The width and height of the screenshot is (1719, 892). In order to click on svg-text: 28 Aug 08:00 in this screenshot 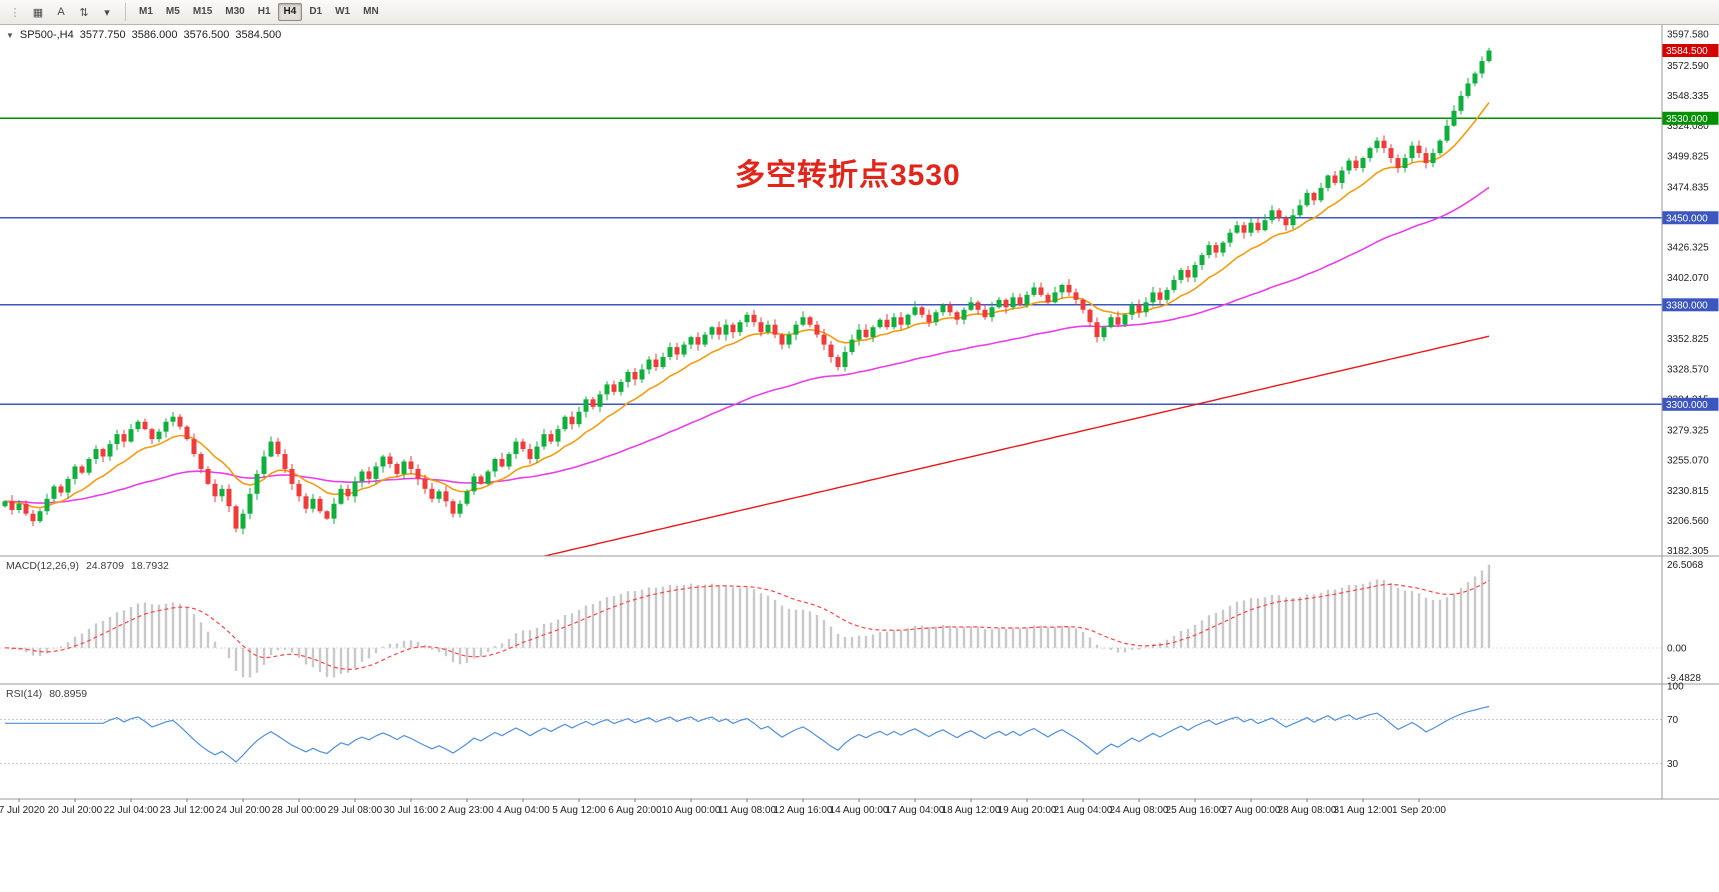, I will do `click(1307, 810)`.